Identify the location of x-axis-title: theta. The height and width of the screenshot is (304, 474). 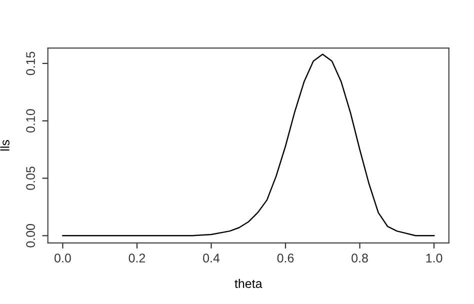
(248, 283).